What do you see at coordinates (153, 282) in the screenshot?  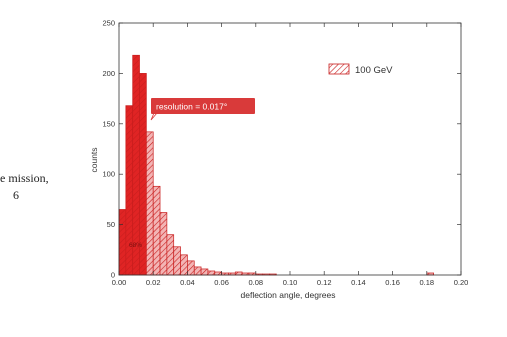 I see `x-tick-label: 0.02` at bounding box center [153, 282].